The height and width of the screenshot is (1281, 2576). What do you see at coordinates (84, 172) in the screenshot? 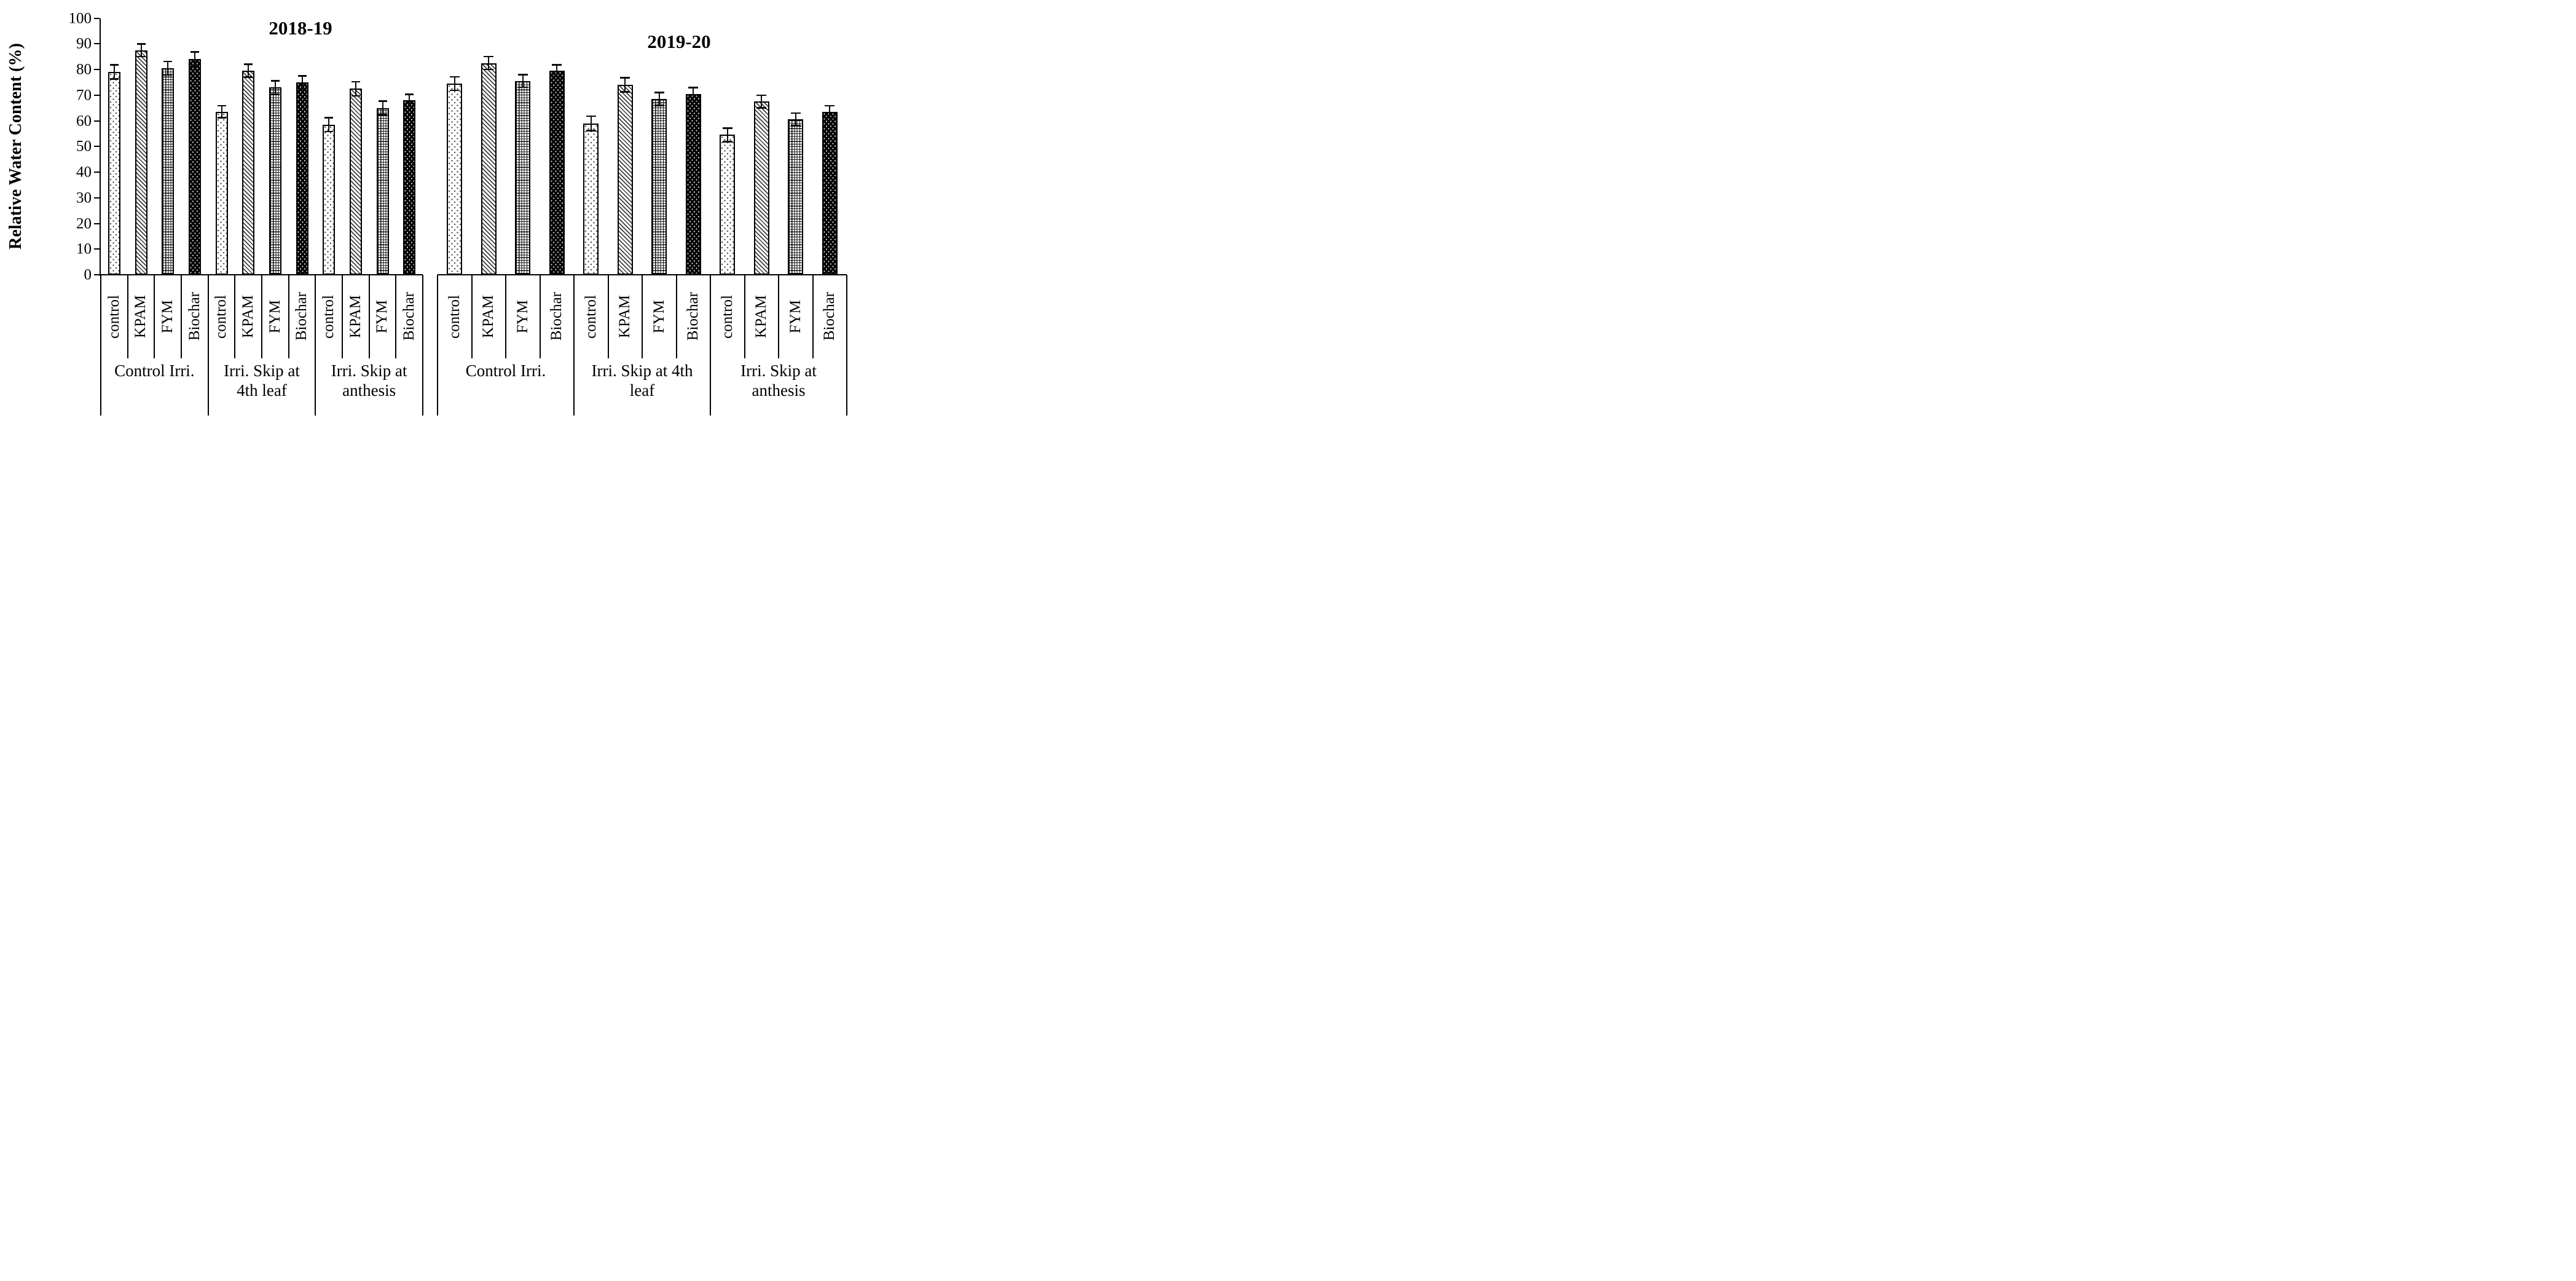
I see `y-tick-label: 40` at bounding box center [84, 172].